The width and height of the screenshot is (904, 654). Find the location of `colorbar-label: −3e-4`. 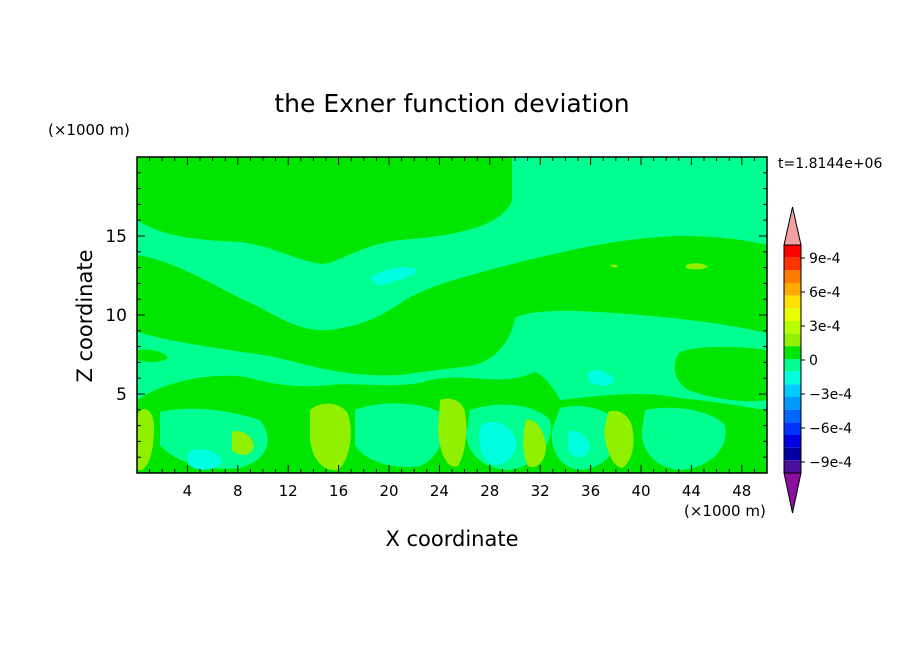

colorbar-label: −3e-4 is located at coordinates (830, 395).